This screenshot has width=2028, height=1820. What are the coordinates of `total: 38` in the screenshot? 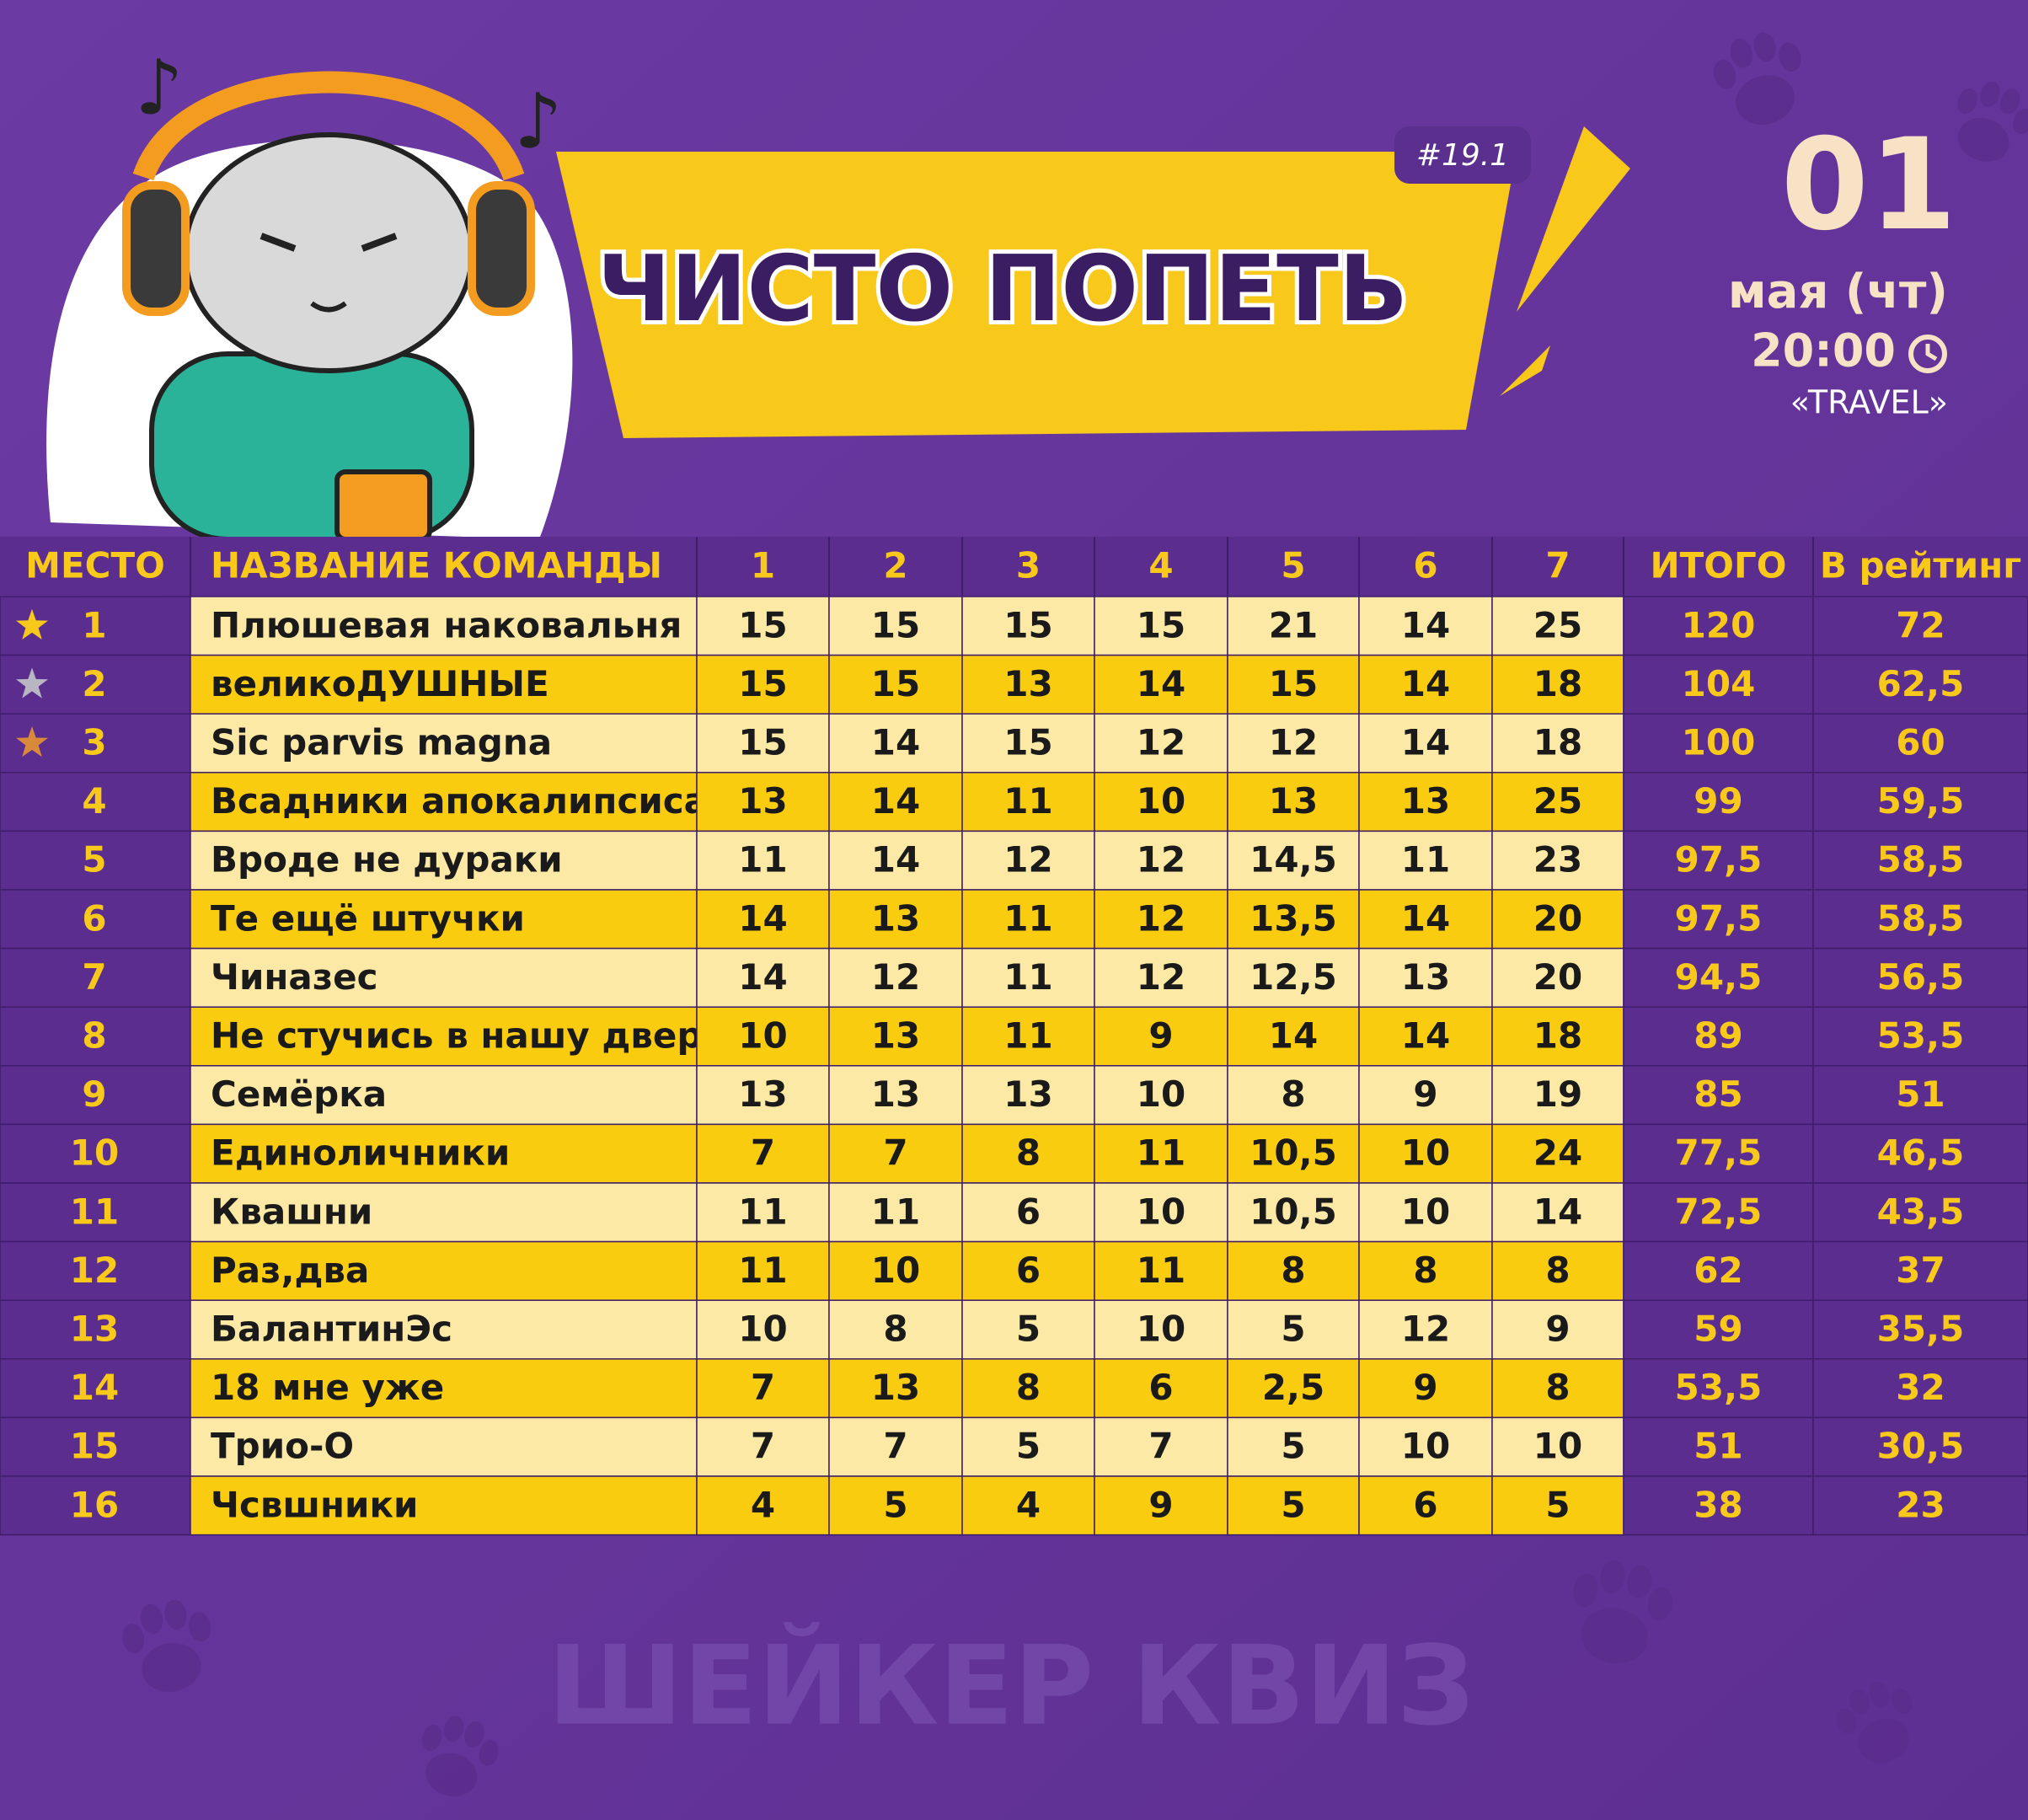 It's located at (1718, 1504).